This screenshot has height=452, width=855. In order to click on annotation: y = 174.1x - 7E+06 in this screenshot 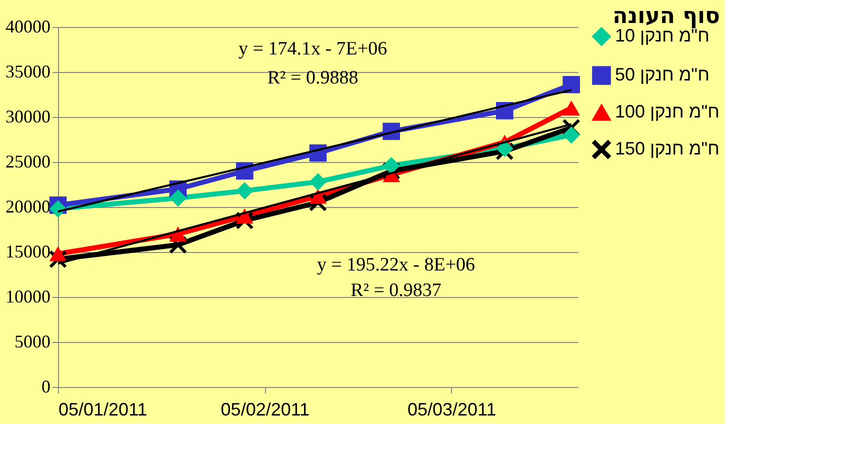, I will do `click(313, 49)`.